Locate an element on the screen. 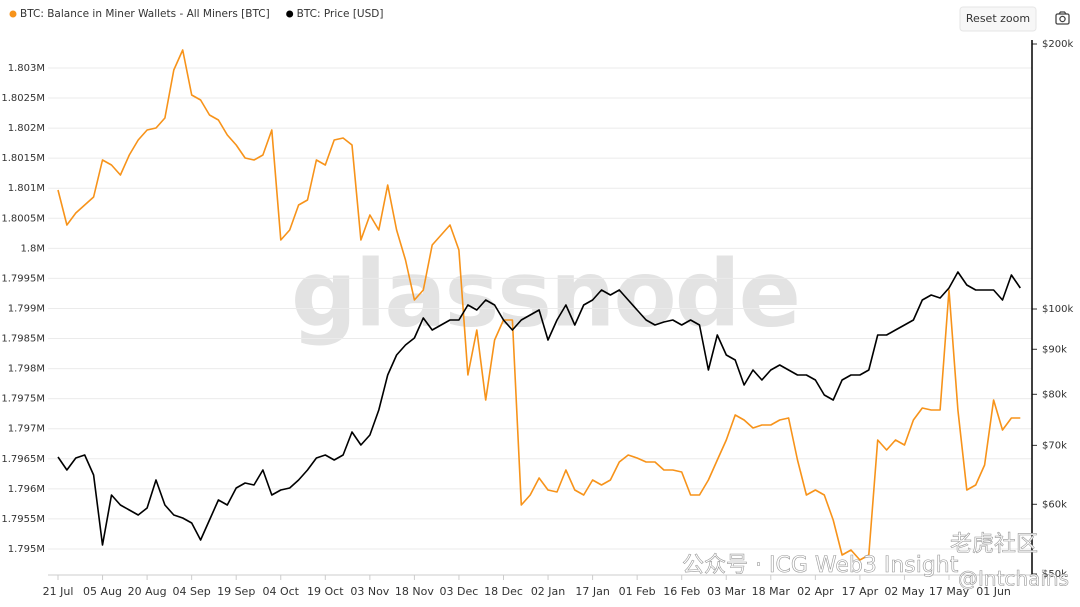 The image size is (1080, 607). x-tick-label: 18 Nov is located at coordinates (414, 591).